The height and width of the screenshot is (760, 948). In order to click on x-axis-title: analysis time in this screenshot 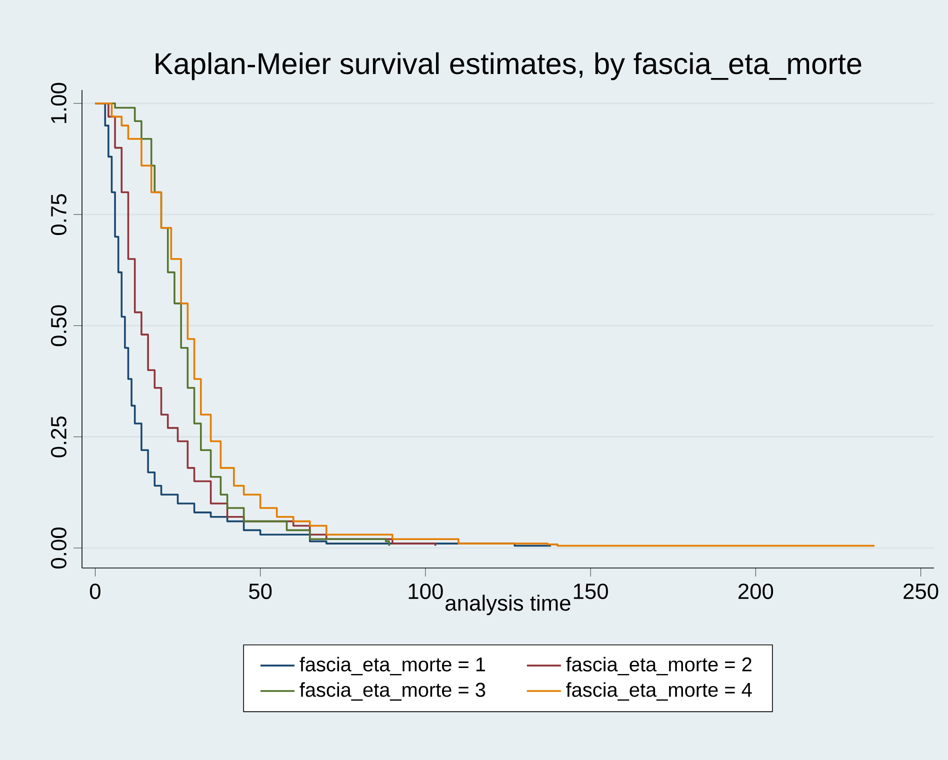, I will do `click(508, 605)`.